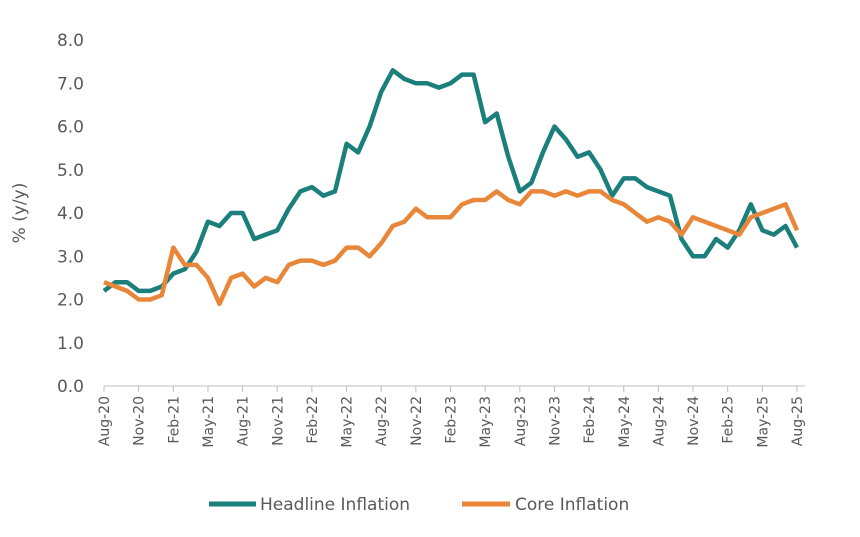 The image size is (860, 537). I want to click on x-tick-label: May-22, so click(348, 422).